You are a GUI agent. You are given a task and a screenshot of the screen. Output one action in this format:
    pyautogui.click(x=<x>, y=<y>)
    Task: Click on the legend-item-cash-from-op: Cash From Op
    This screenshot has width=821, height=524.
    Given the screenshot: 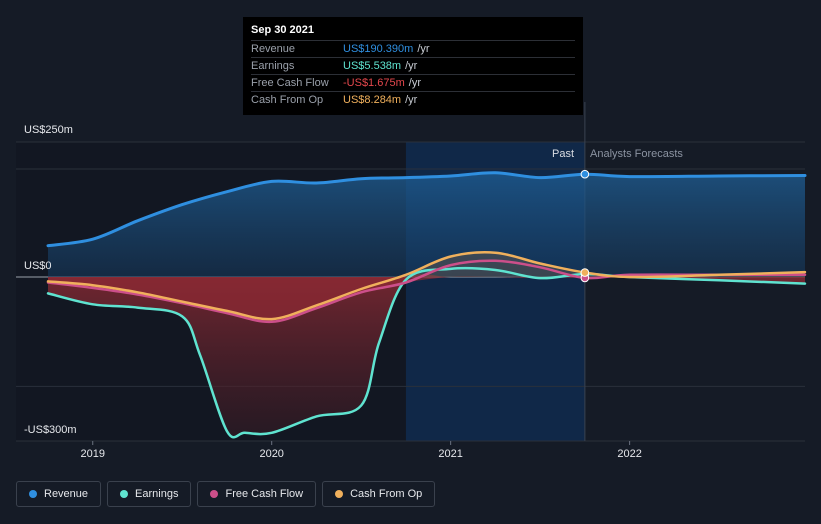 What is the action you would take?
    pyautogui.click(x=379, y=494)
    